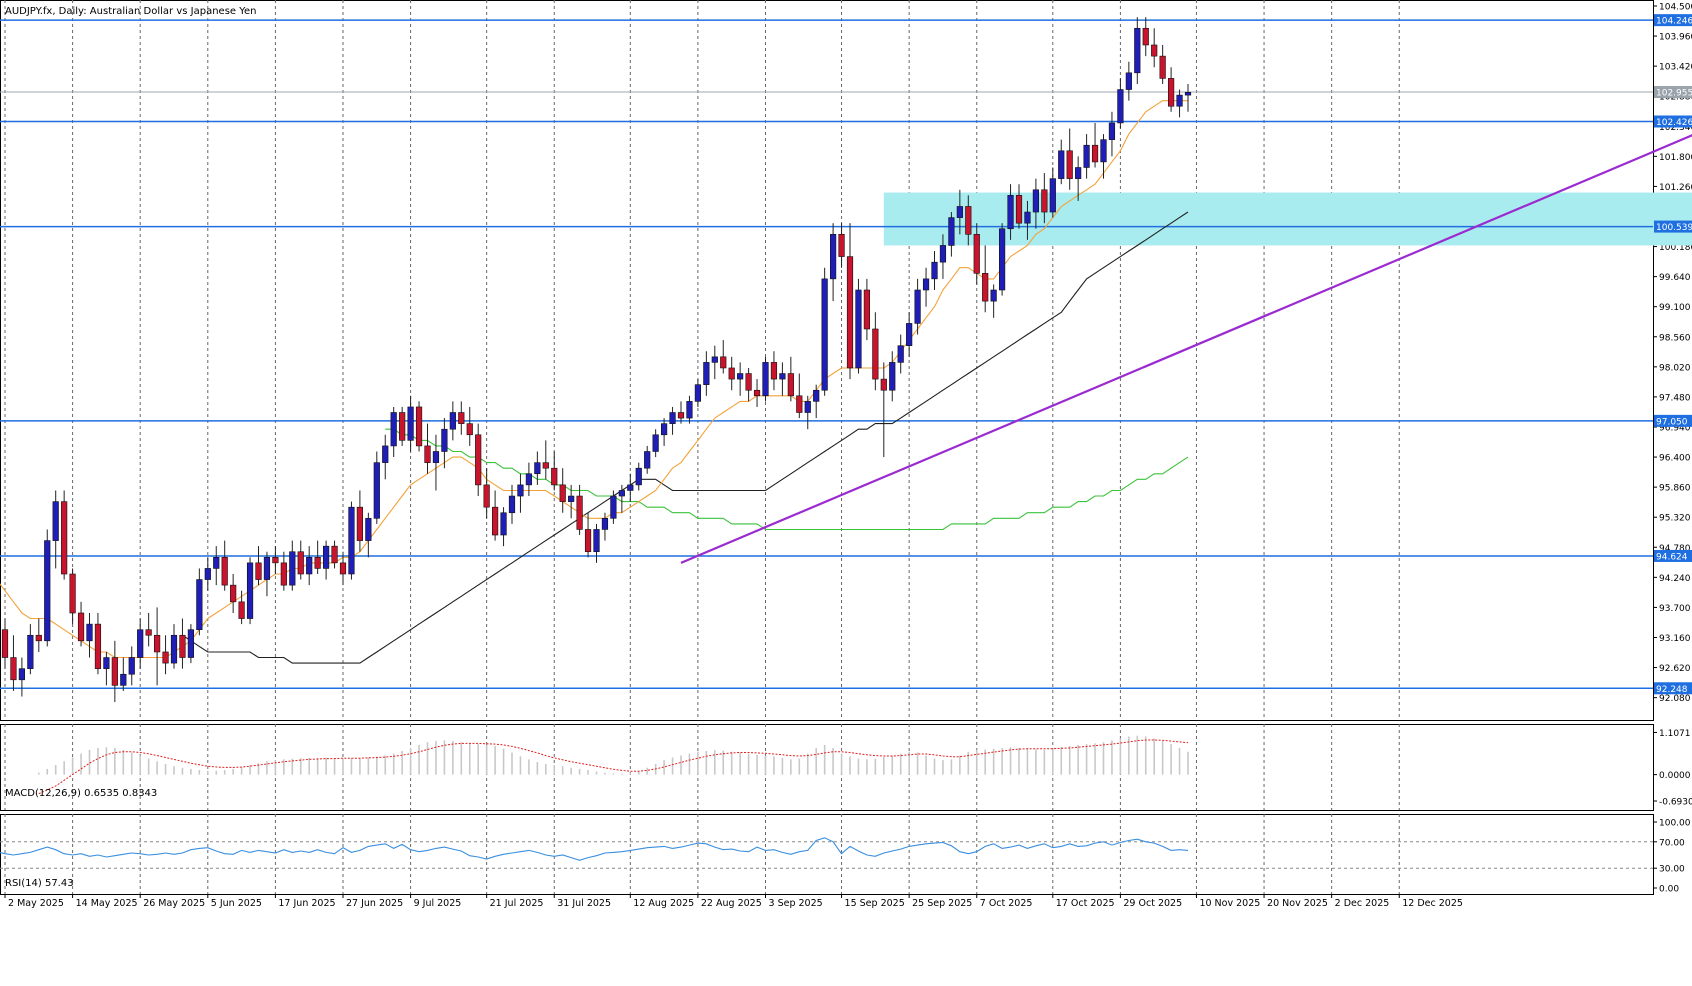 This screenshot has height=986, width=1692. I want to click on x-tick-label: 10 Nov 2025, so click(1229, 903).